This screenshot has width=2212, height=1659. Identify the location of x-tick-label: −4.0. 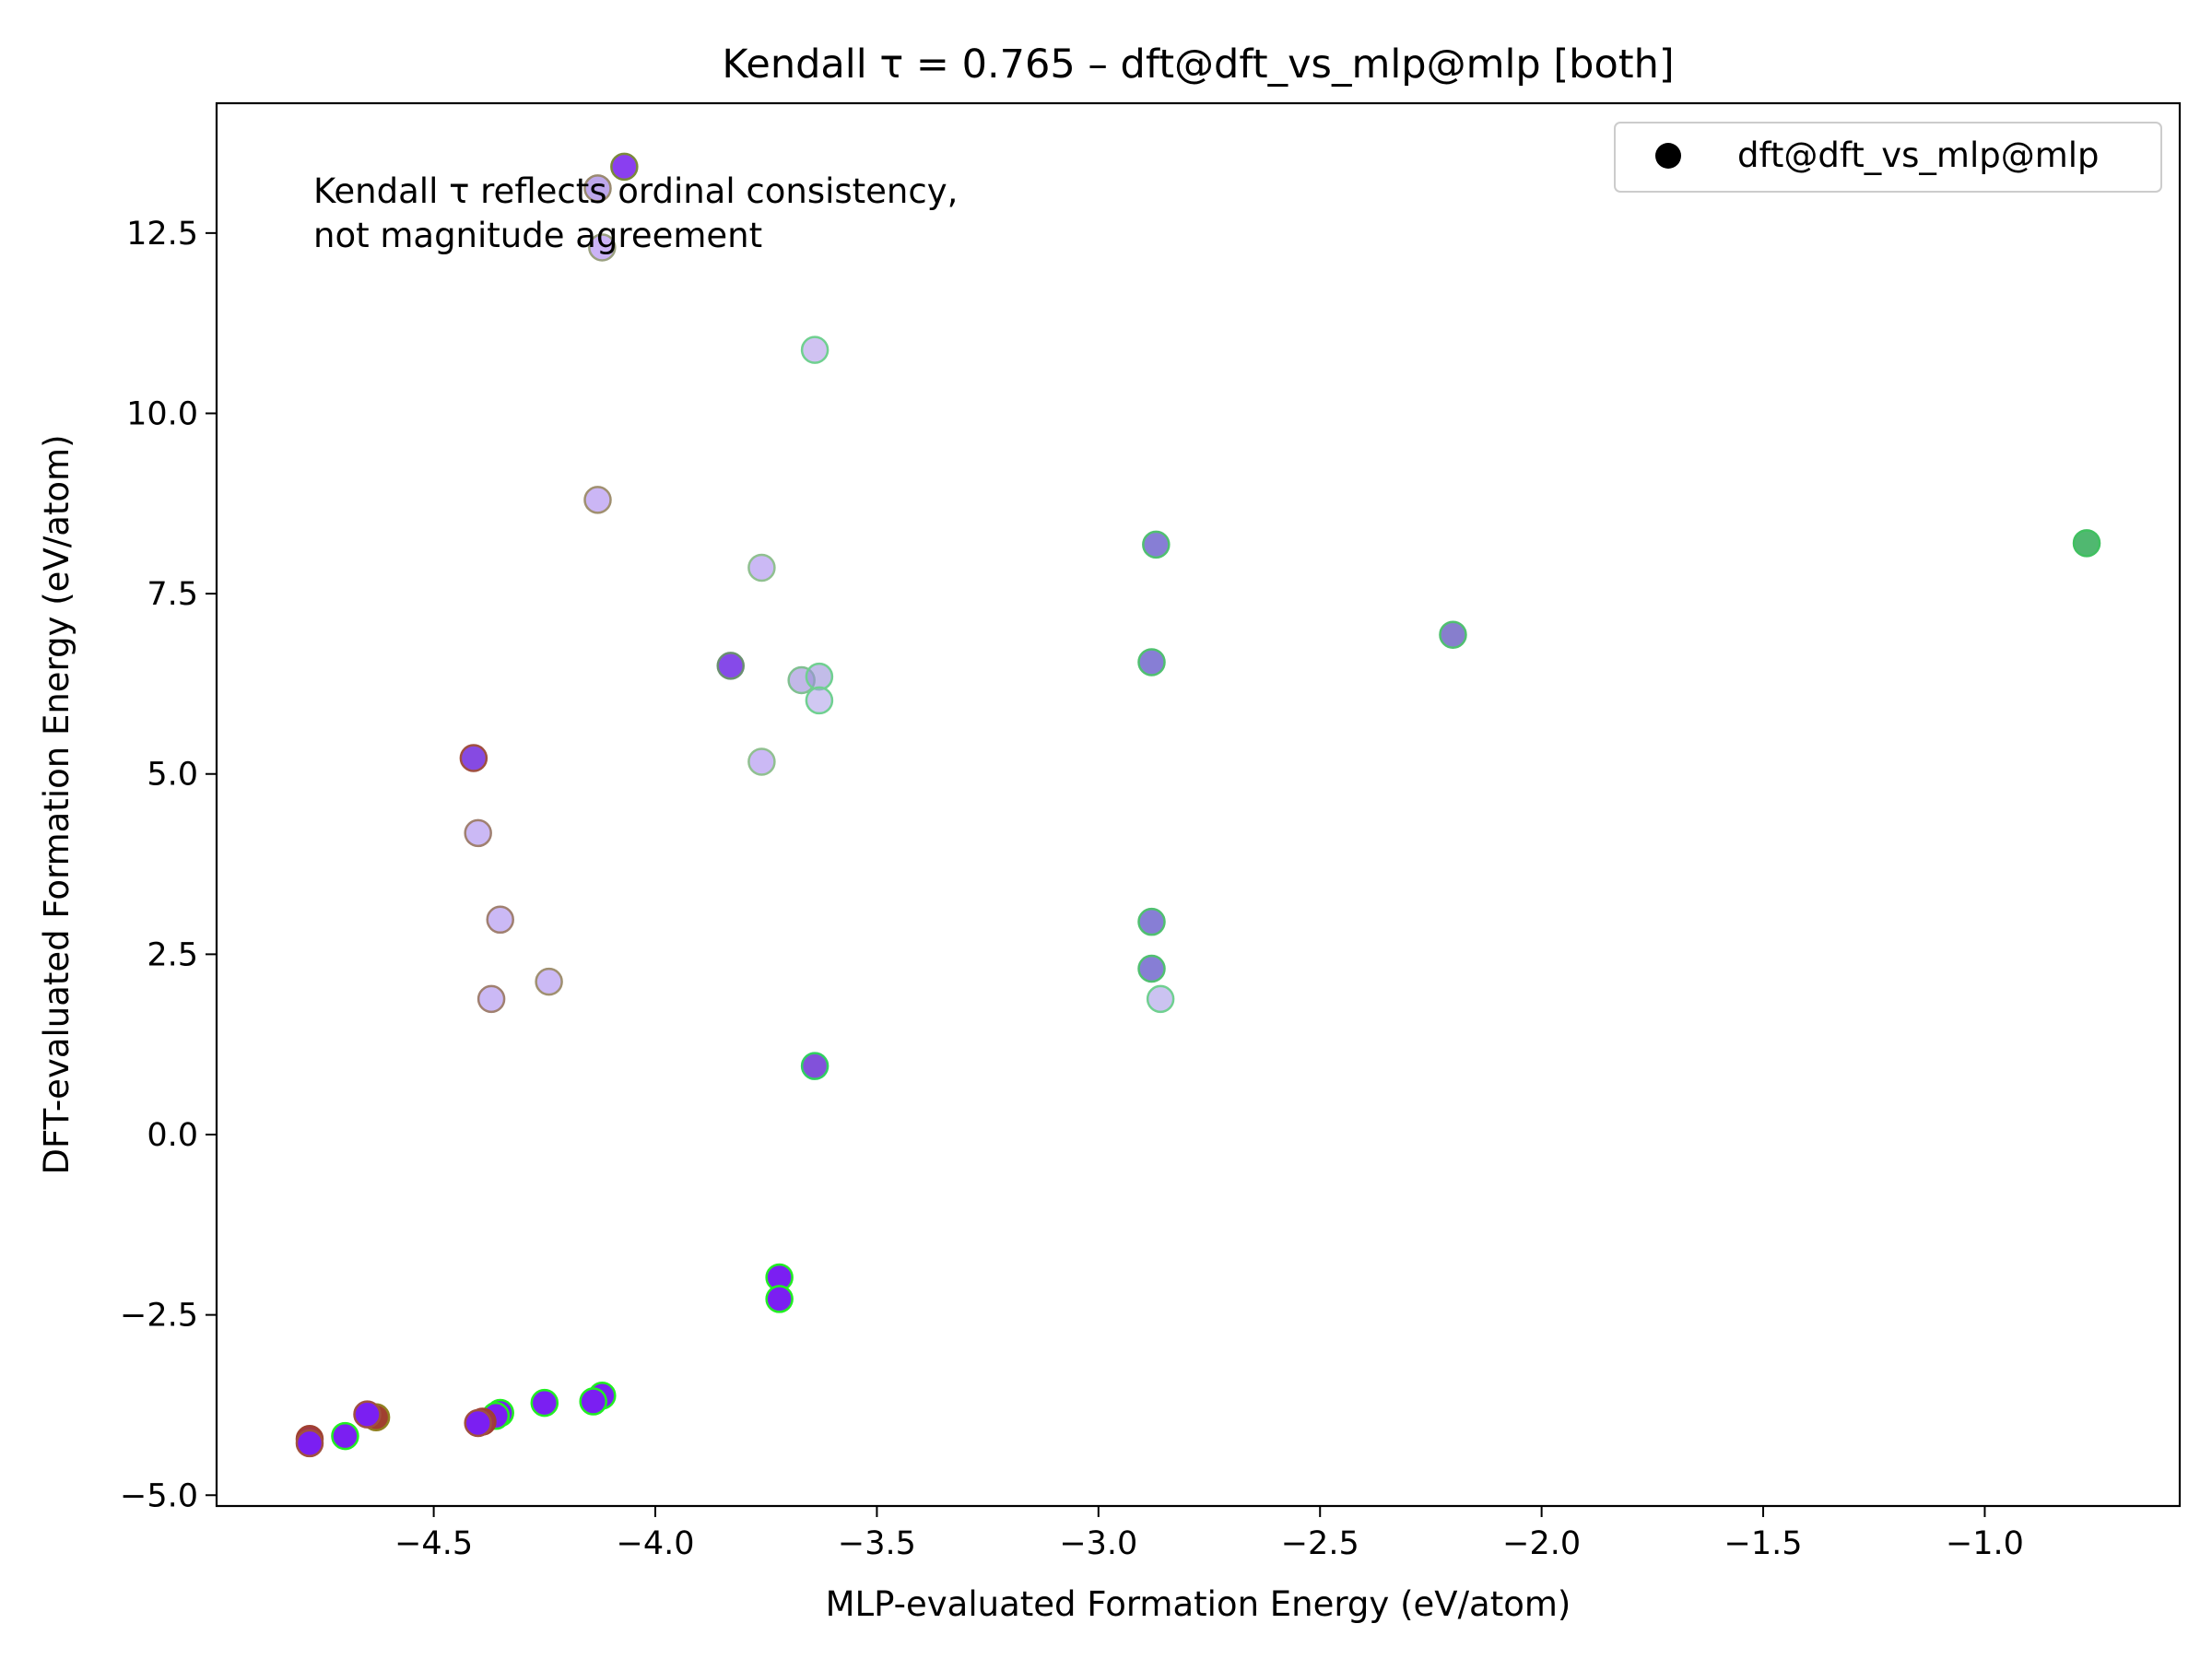
(656, 1543).